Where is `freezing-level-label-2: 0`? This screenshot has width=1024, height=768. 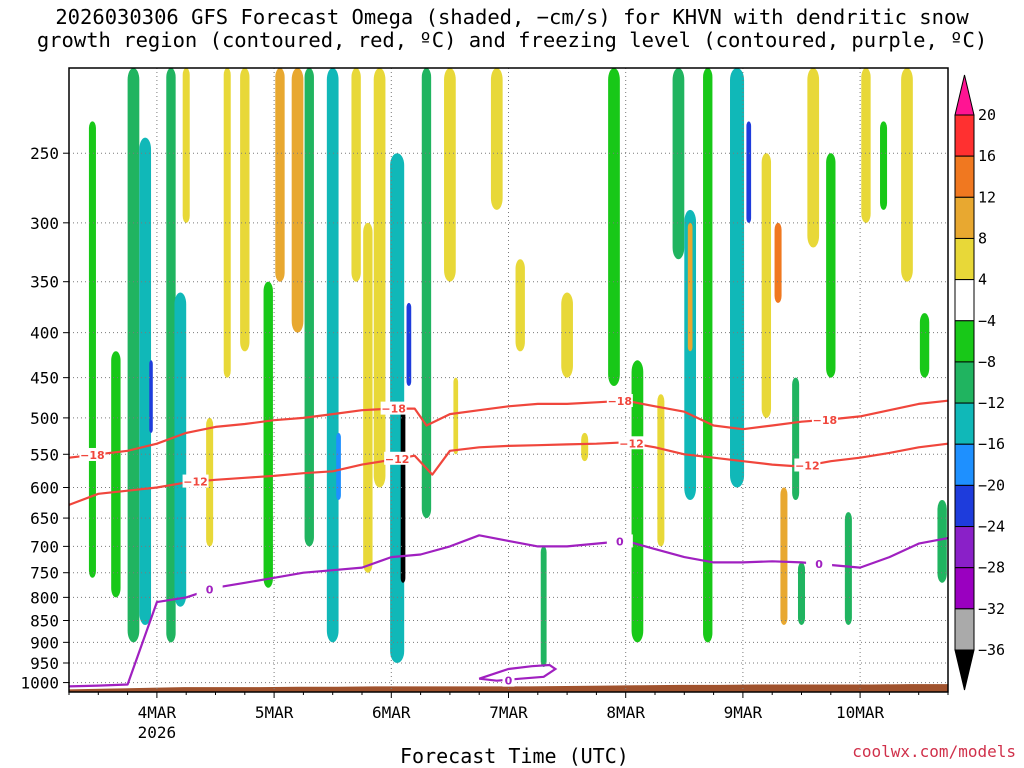 freezing-level-label-2: 0 is located at coordinates (819, 564).